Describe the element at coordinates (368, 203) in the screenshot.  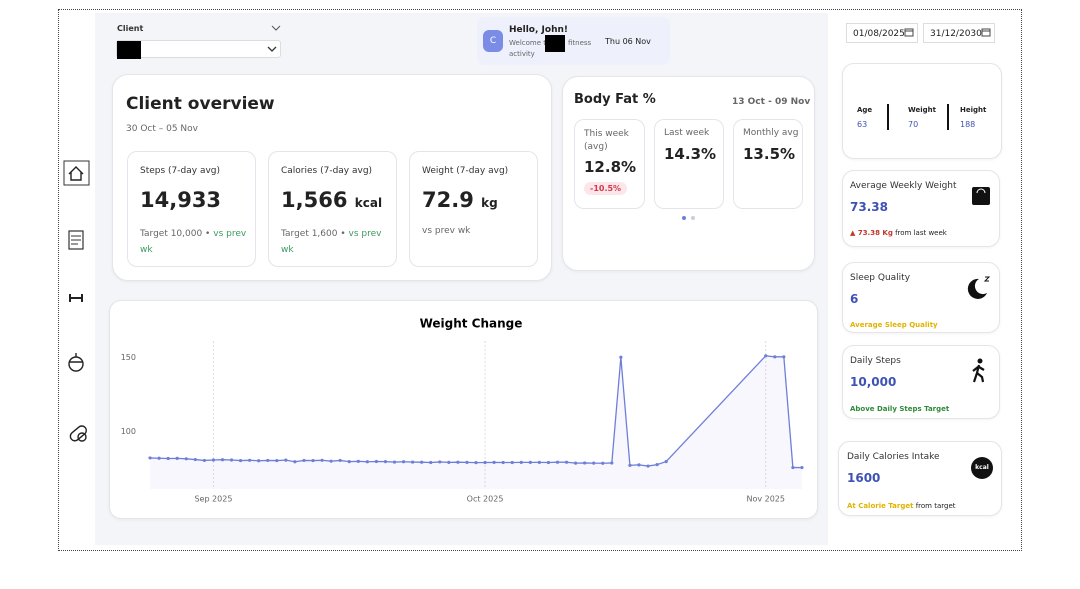
I see `metric-unit: kcal` at that location.